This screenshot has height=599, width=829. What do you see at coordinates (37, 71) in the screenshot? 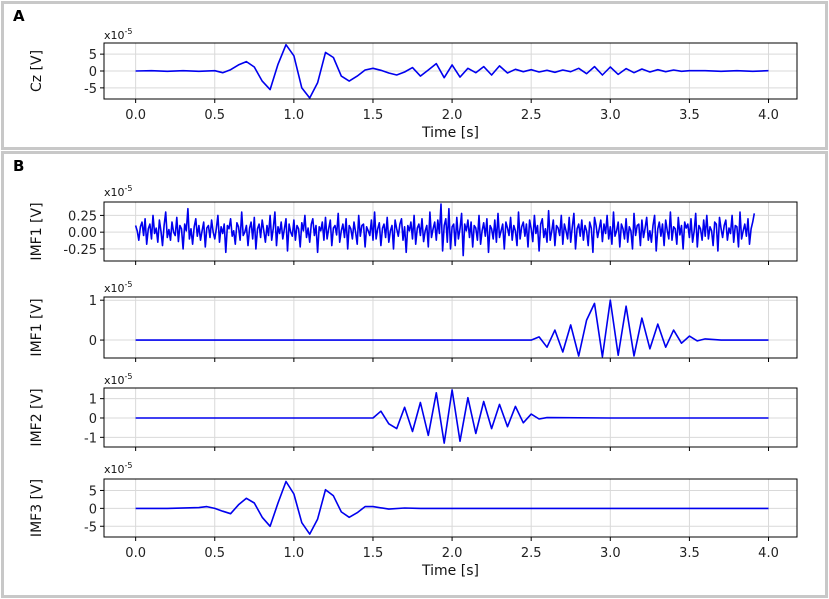
I see `y-axis-label: Cz [V]` at bounding box center [37, 71].